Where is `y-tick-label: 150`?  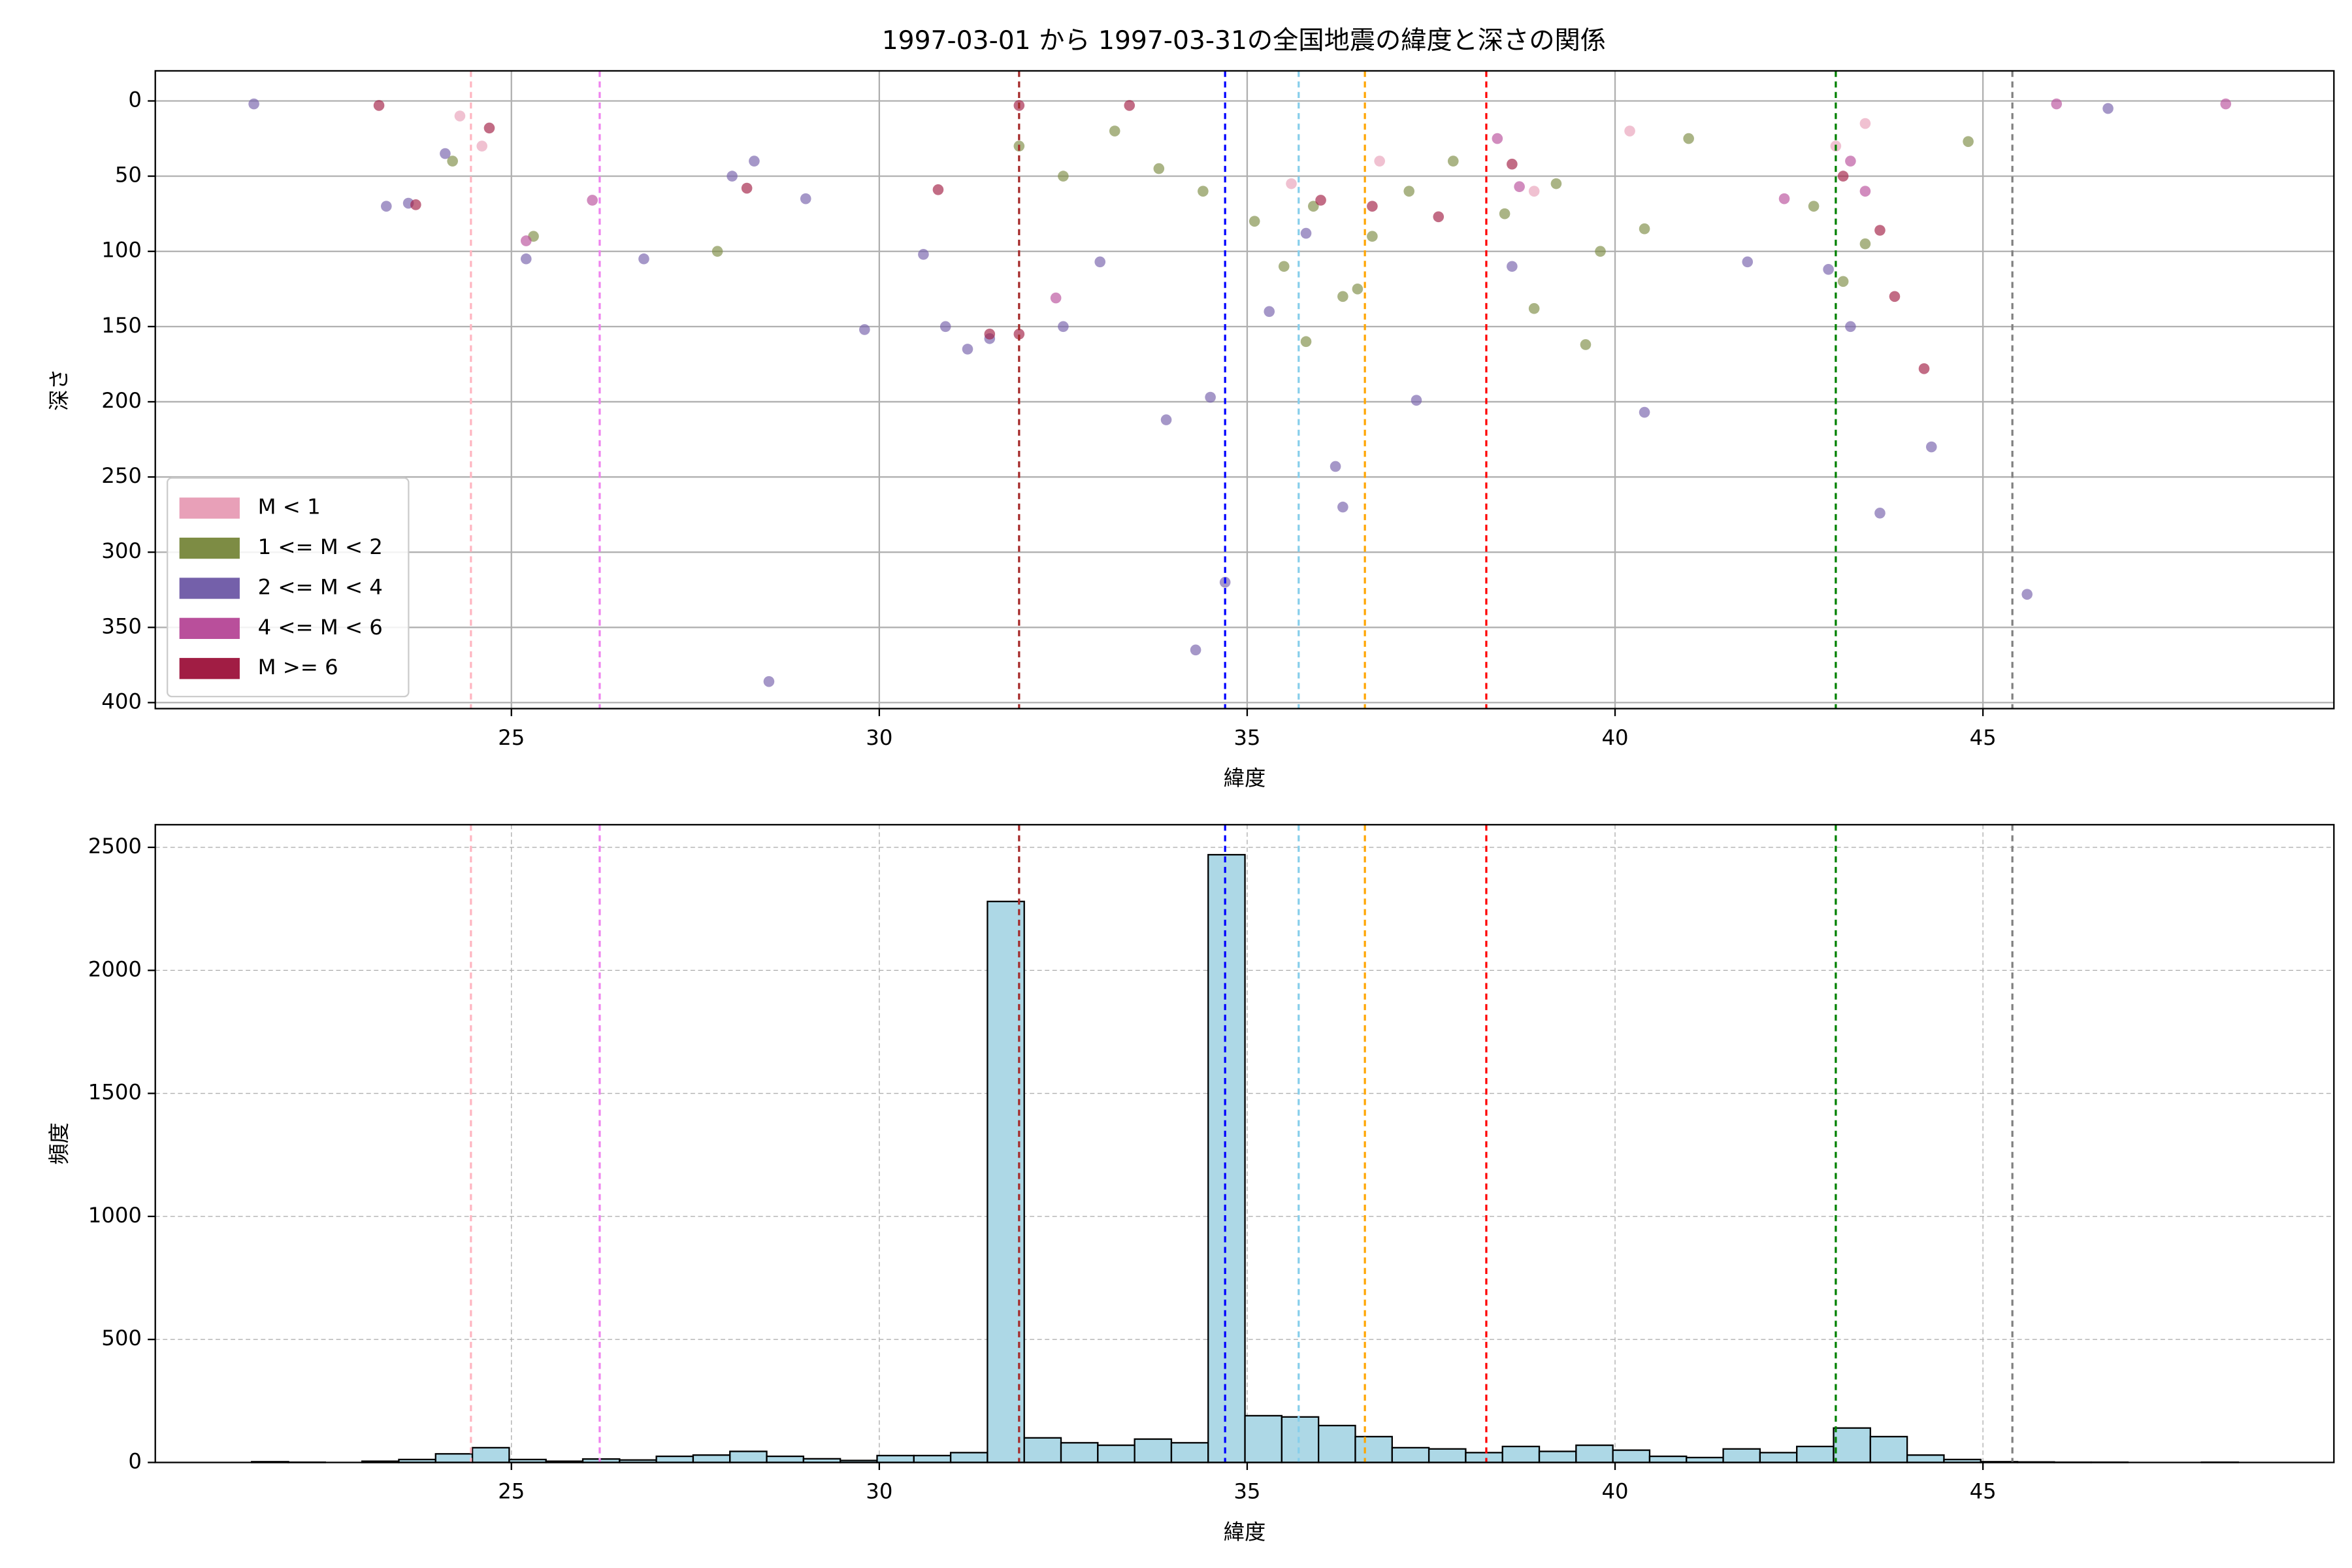 y-tick-label: 150 is located at coordinates (121, 325).